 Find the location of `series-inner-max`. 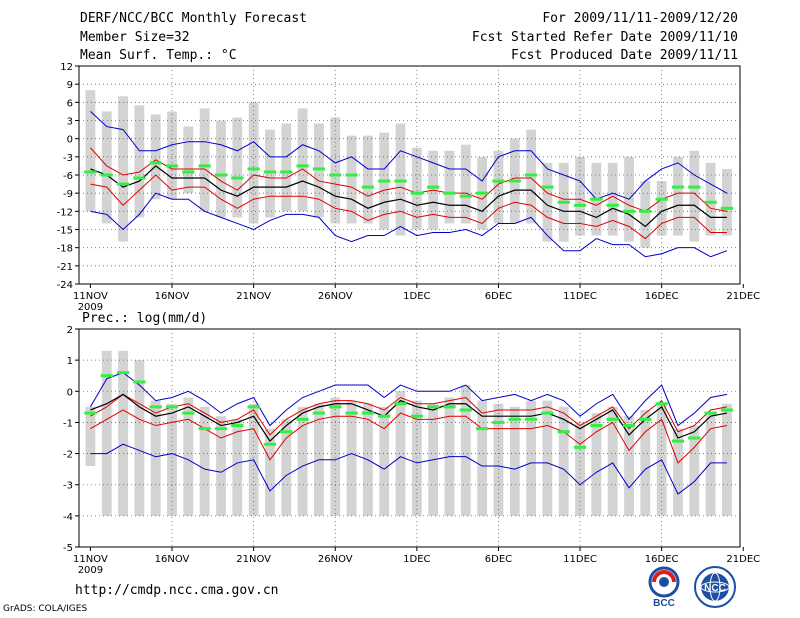

series-inner-max is located at coordinates (409, 179).